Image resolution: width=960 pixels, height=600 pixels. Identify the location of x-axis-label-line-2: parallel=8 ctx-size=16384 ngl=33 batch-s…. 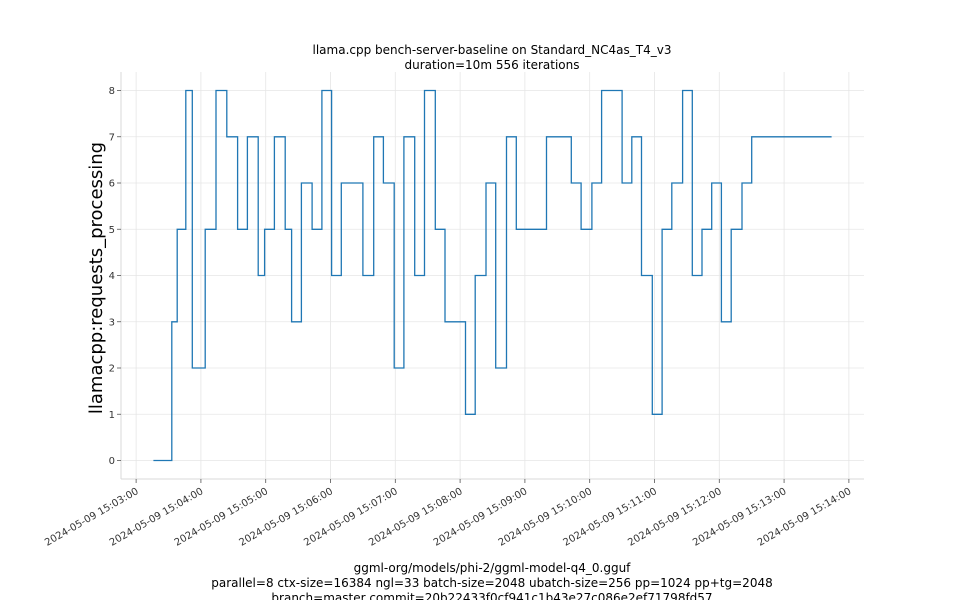
(491, 583).